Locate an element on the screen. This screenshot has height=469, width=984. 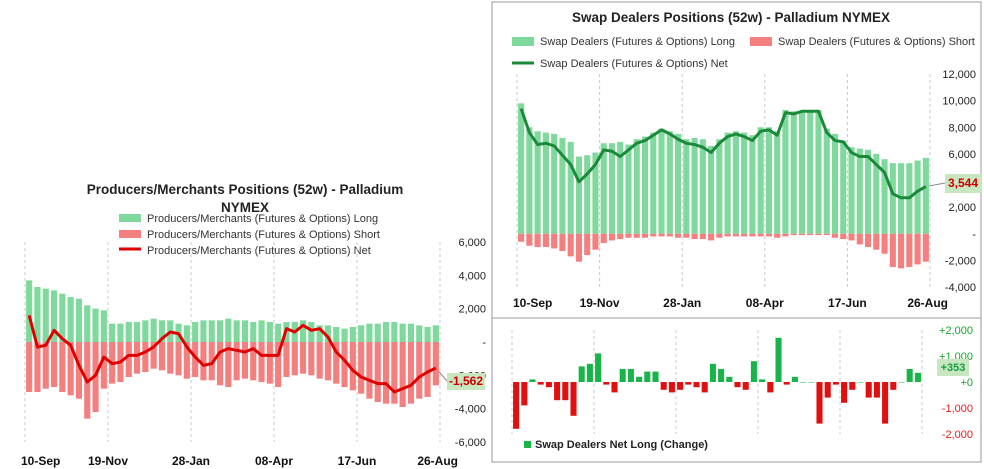
legend-swap-short: Swap Dealers (Futures & Options) Short is located at coordinates (876, 42).